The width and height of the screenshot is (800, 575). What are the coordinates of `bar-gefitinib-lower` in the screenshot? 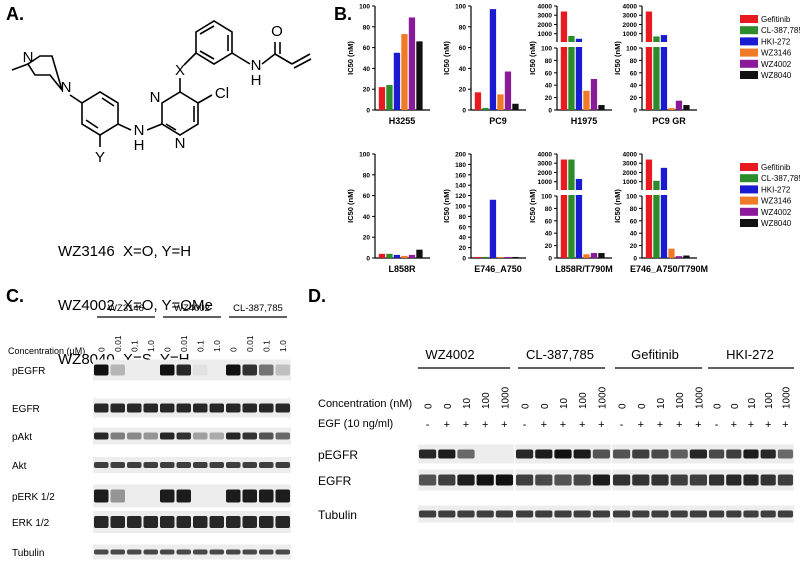 It's located at (649, 227).